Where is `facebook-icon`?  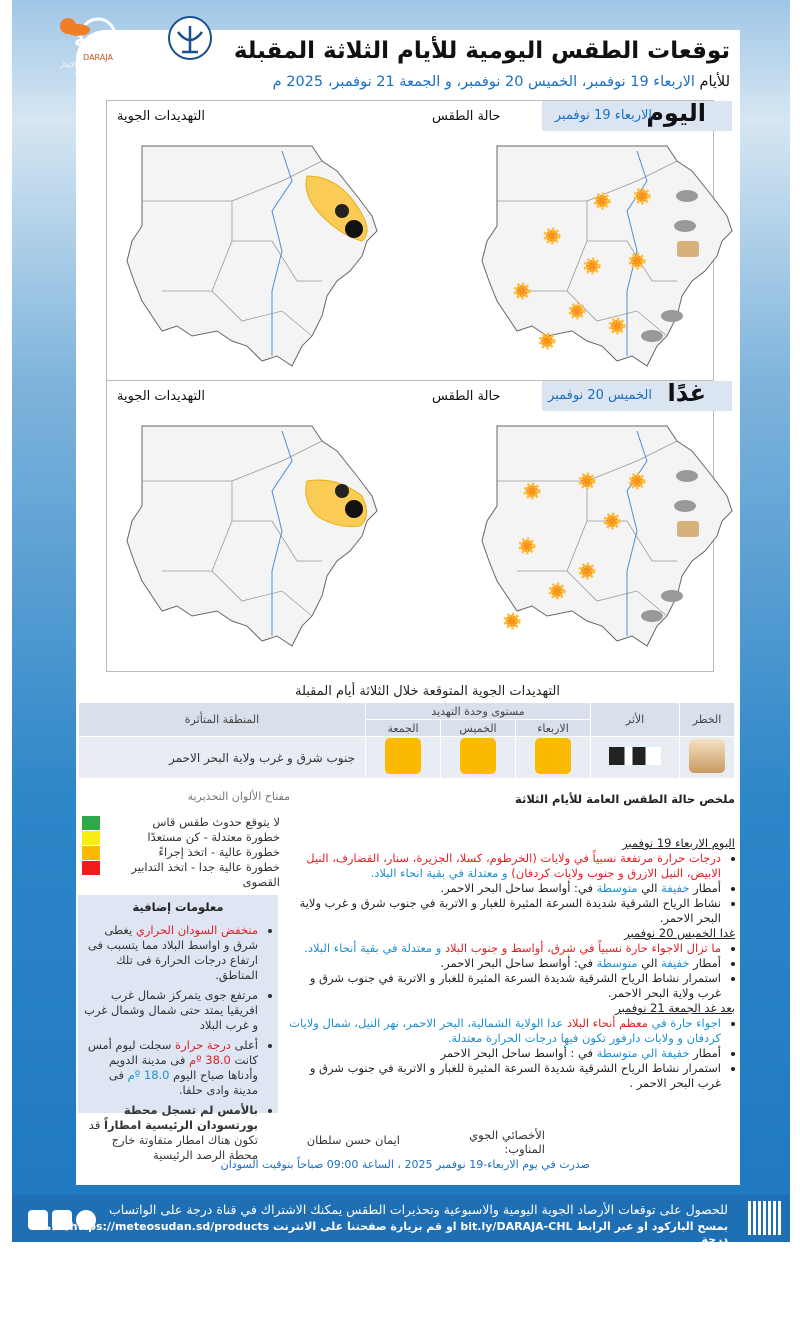
facebook-icon is located at coordinates (38, 1220).